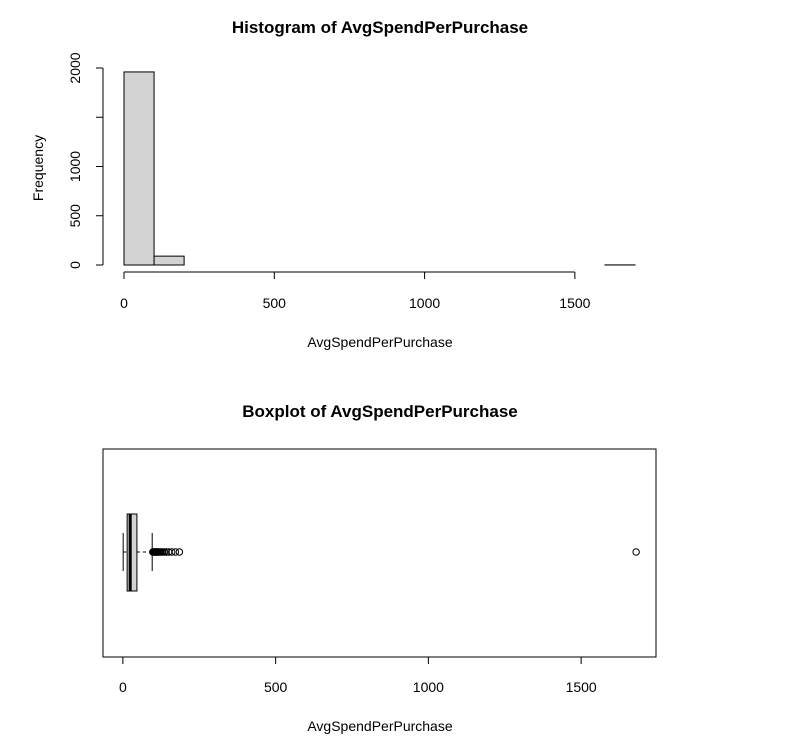 The image size is (785, 752). I want to click on boxplot-title: Boxplot of AvgSpendPerPurchase, so click(380, 411).